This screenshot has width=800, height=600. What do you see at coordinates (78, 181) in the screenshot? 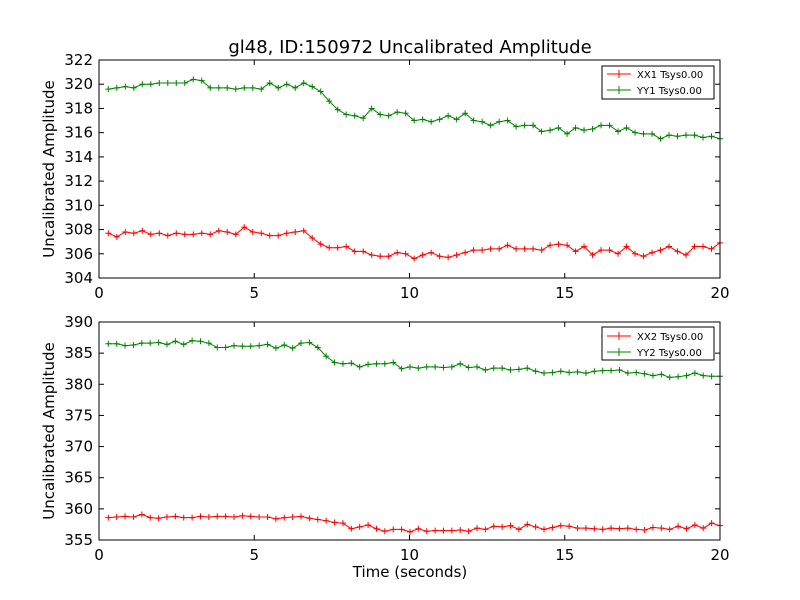
I see `y-tick-label: 312` at bounding box center [78, 181].